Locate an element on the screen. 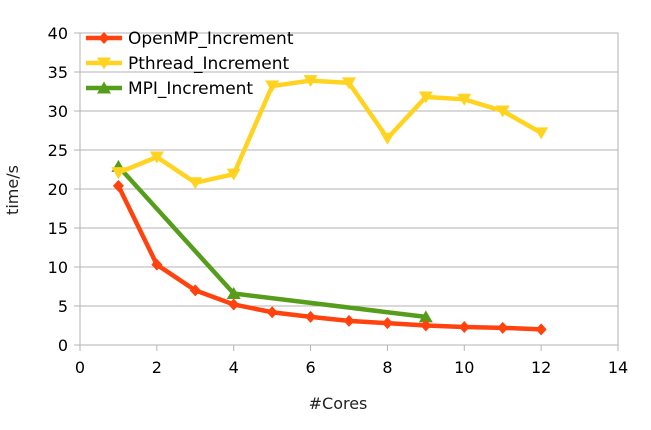 Image resolution: width=651 pixels, height=430 pixels. legend-item: OpenMP_Increment is located at coordinates (190, 39).